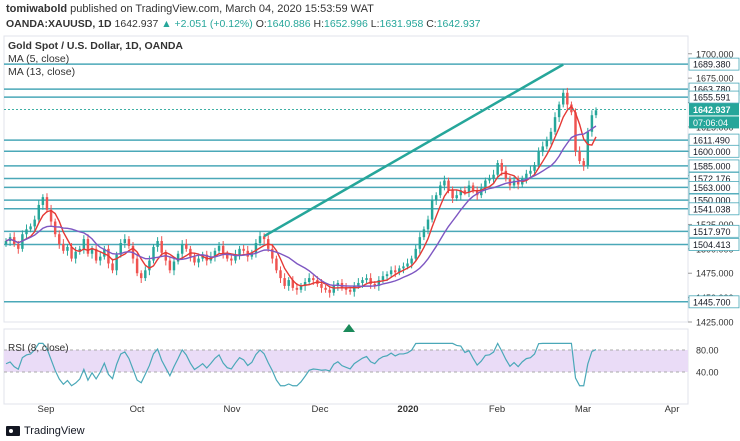  Describe the element at coordinates (54, 431) in the screenshot. I see `brand-text: TradingView` at that location.